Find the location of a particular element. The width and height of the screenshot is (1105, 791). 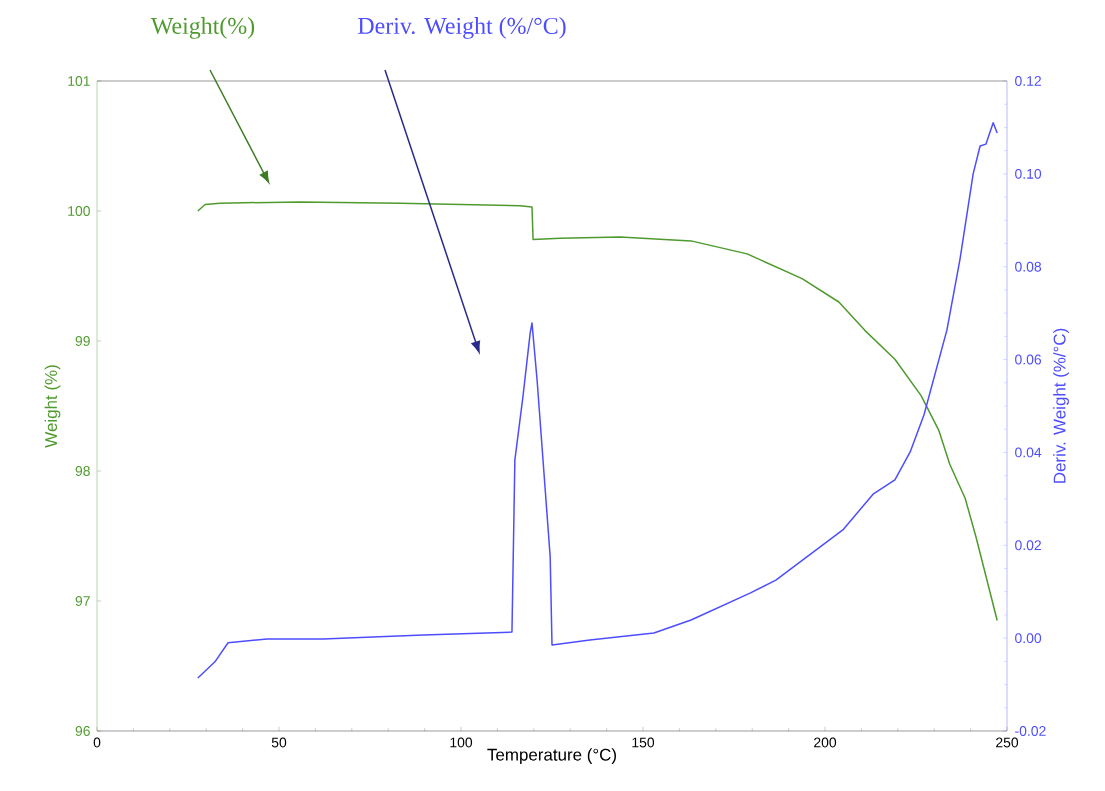

y2-tick-label: -0.02 is located at coordinates (1030, 731).